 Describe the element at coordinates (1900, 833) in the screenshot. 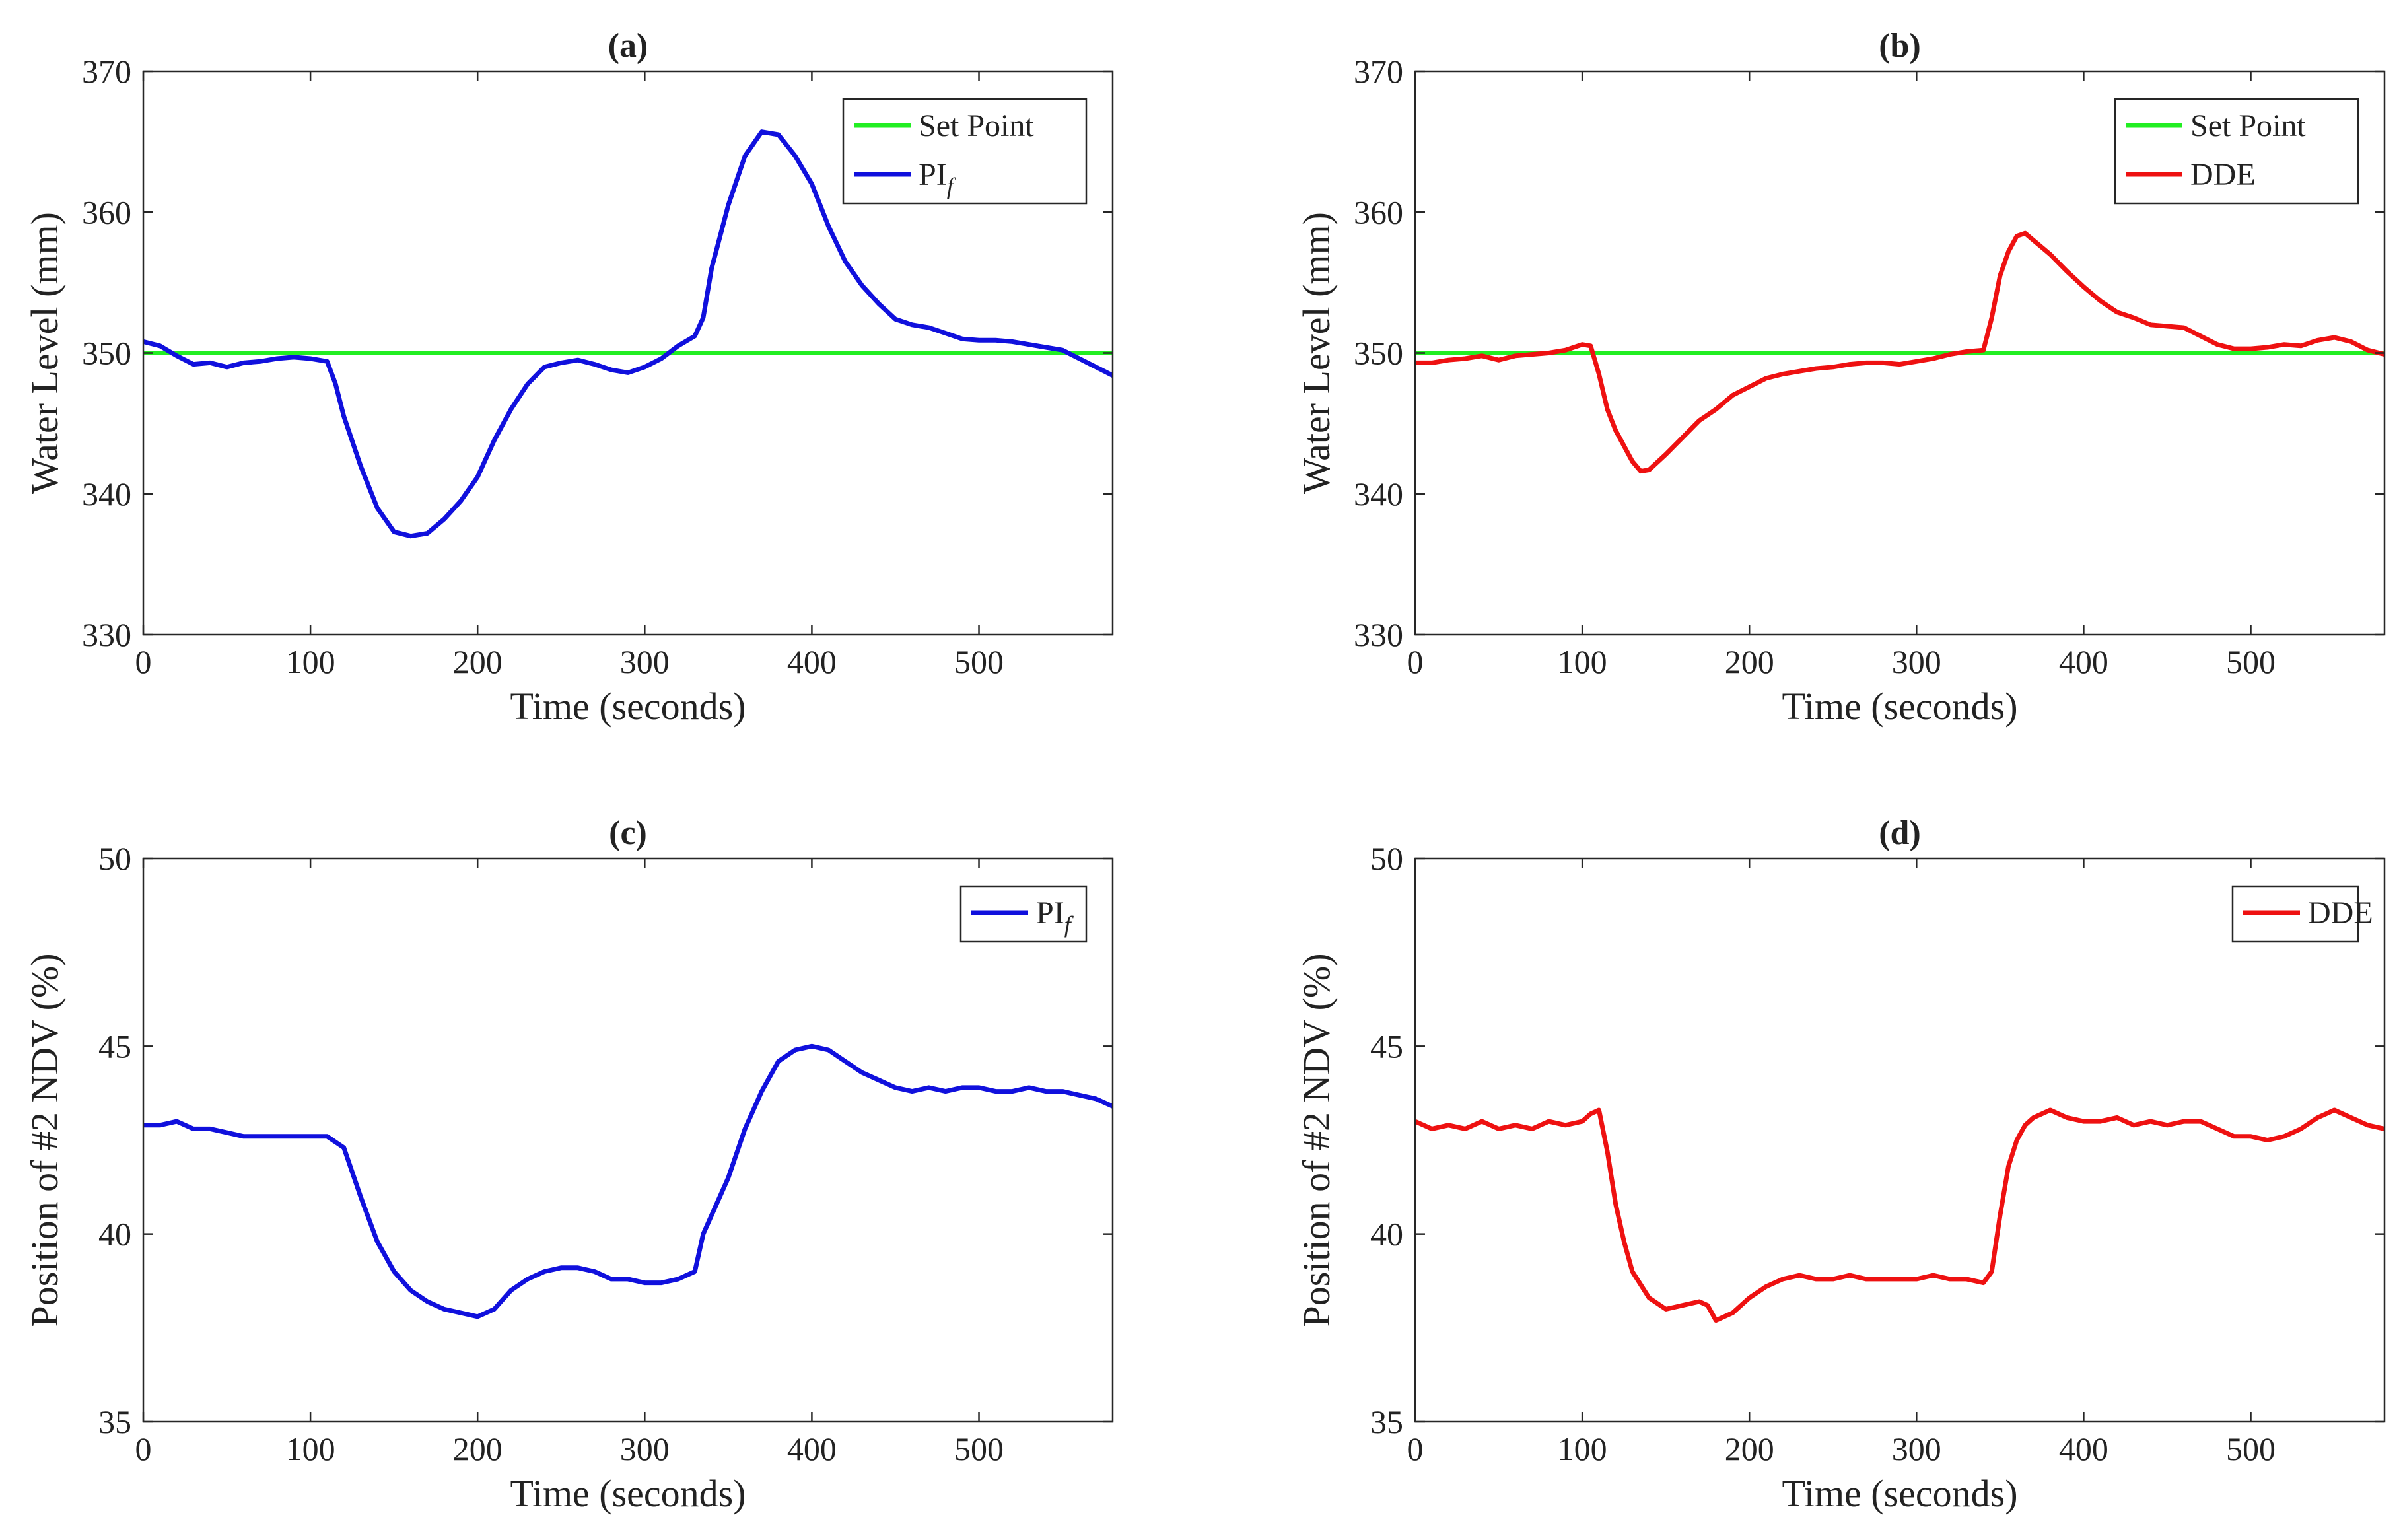

I see `panel-title: (d)` at that location.